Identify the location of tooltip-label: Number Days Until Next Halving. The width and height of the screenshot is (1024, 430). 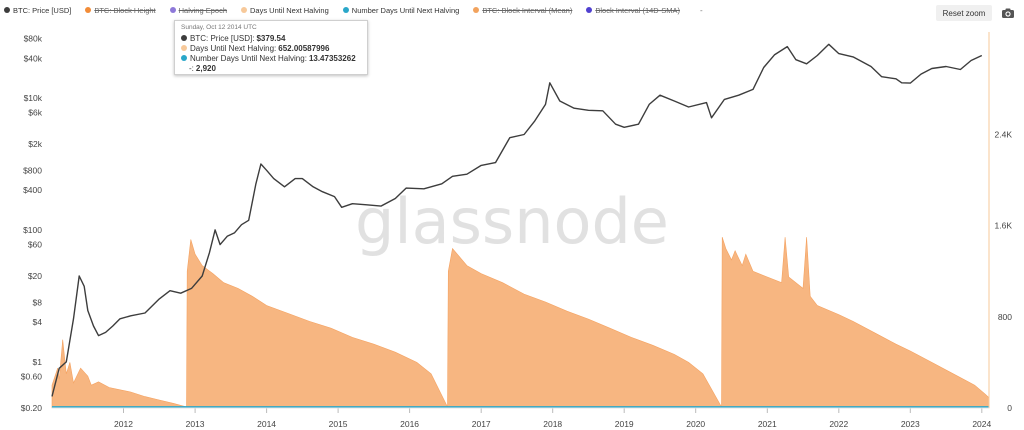
(247, 58).